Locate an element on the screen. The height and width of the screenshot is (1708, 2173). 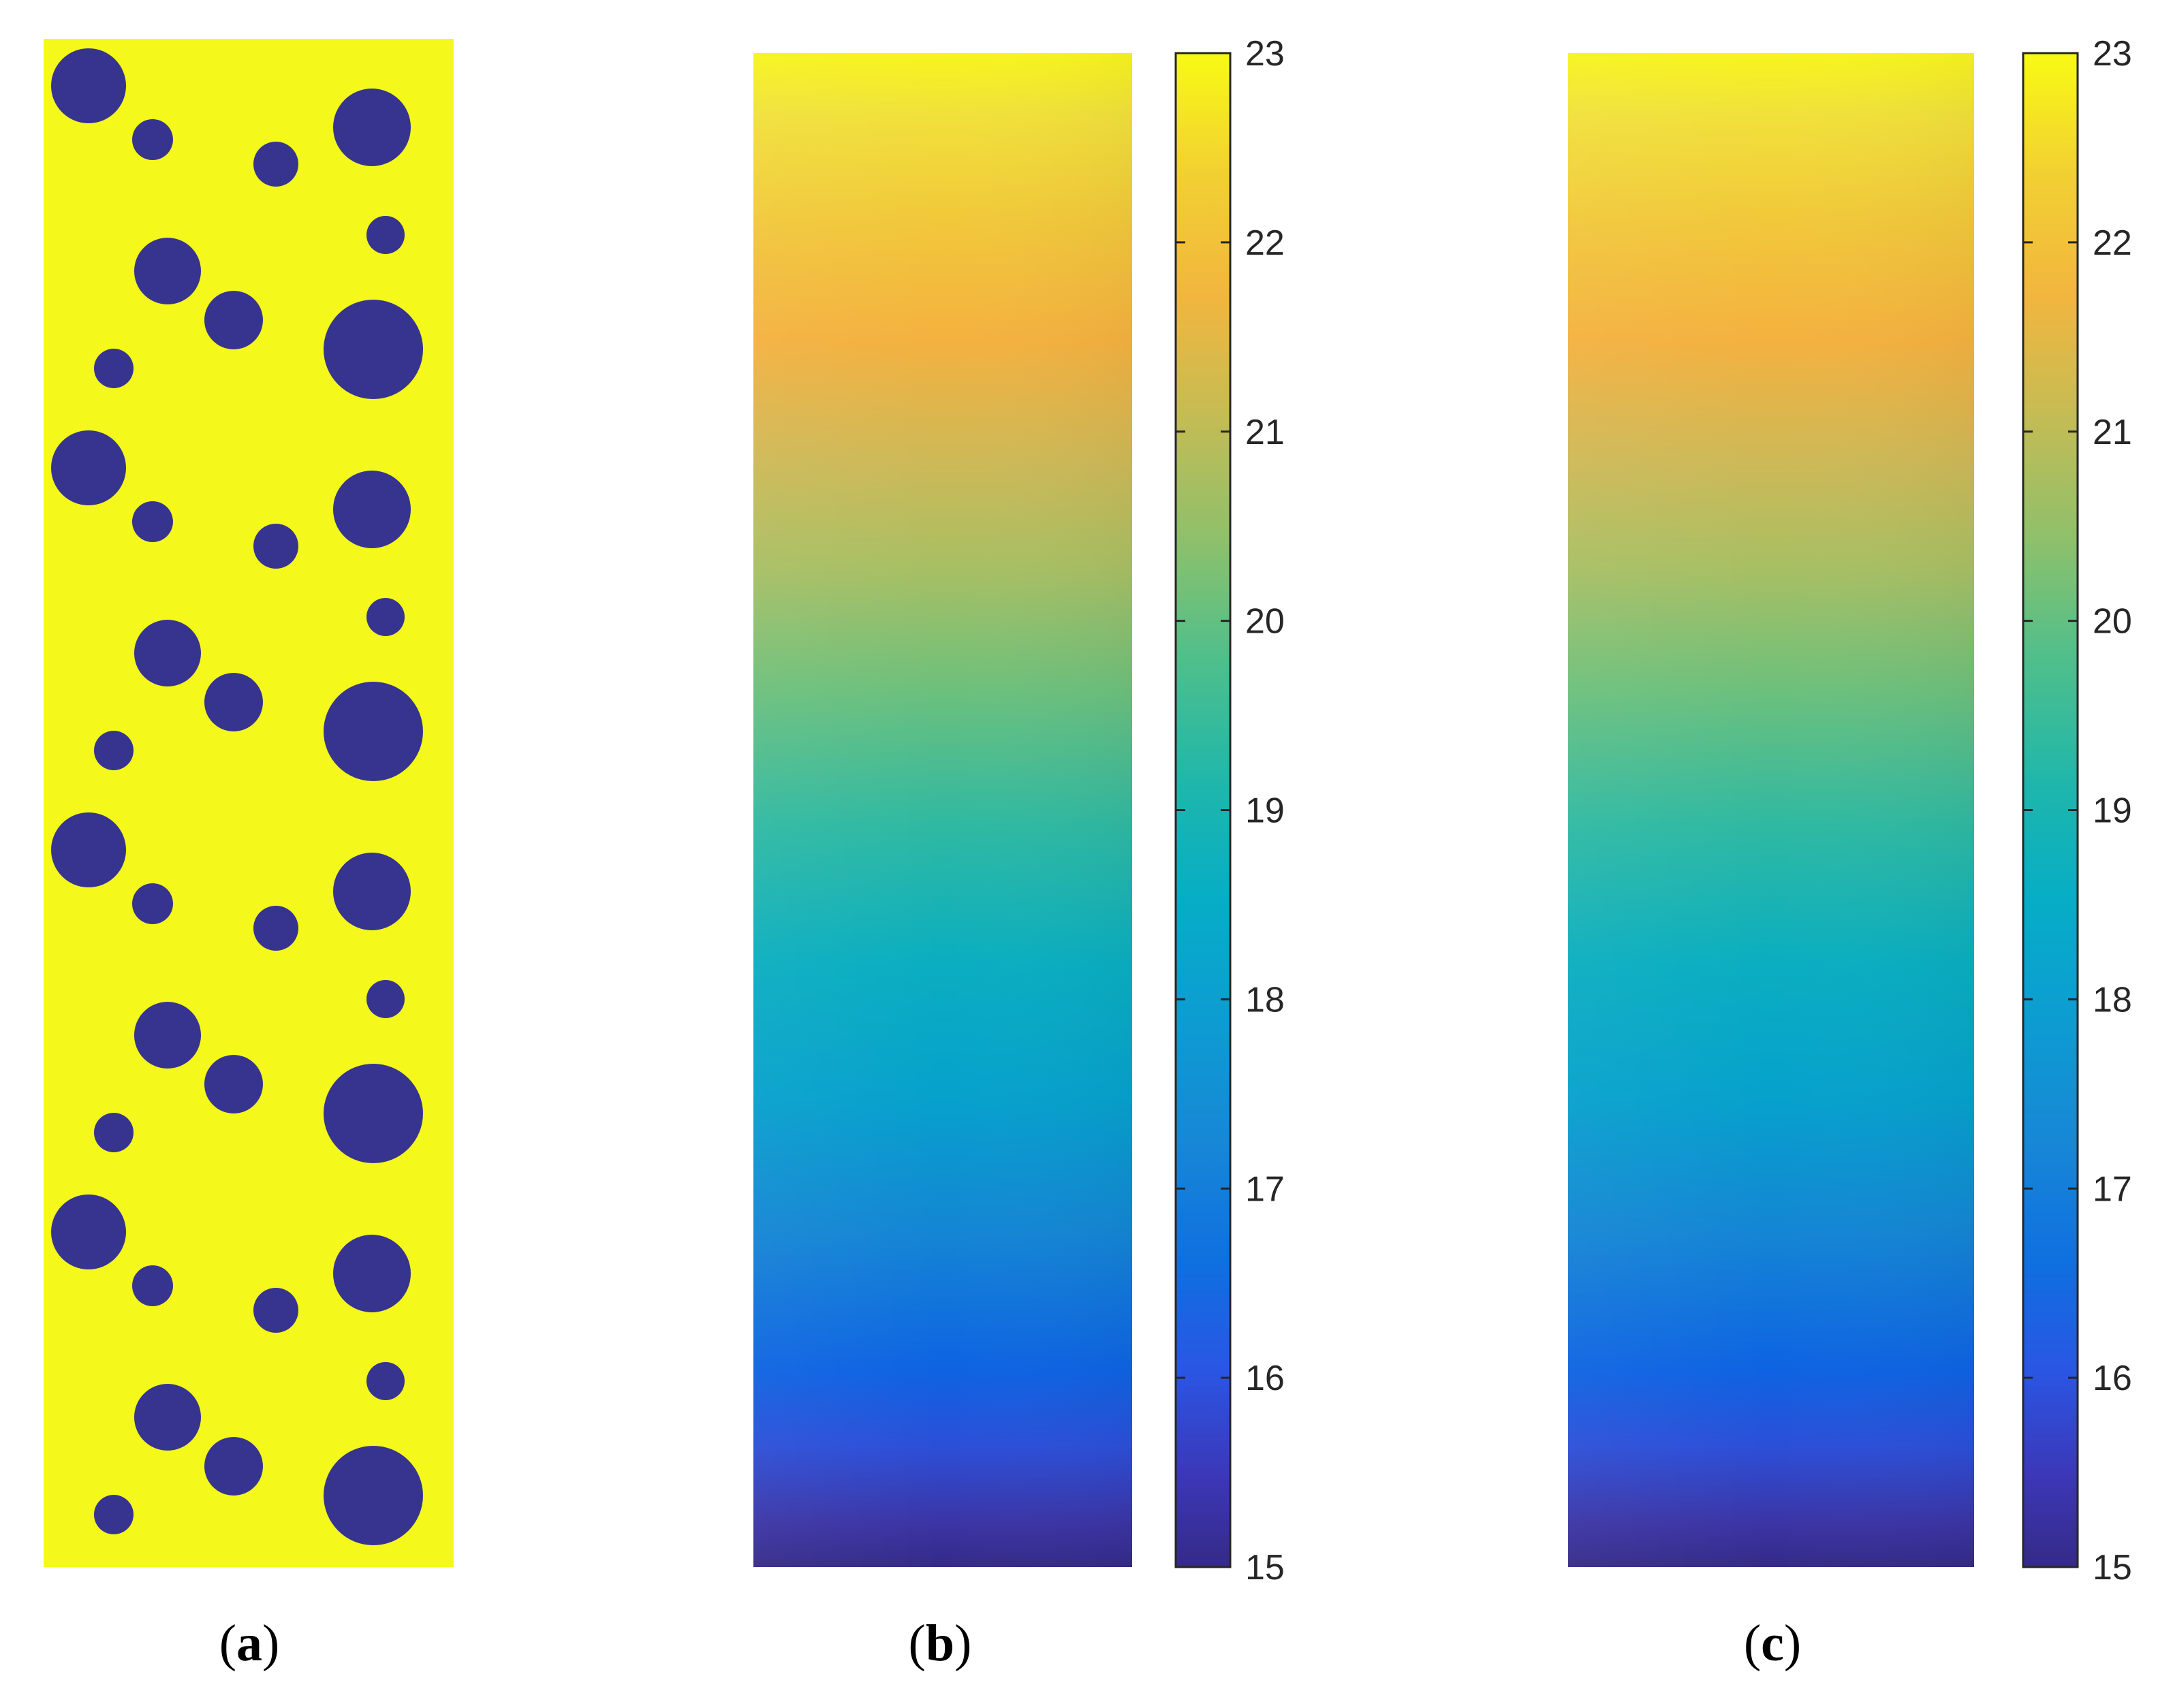
colorbar-tick-label-c: 17 is located at coordinates (2112, 1189).